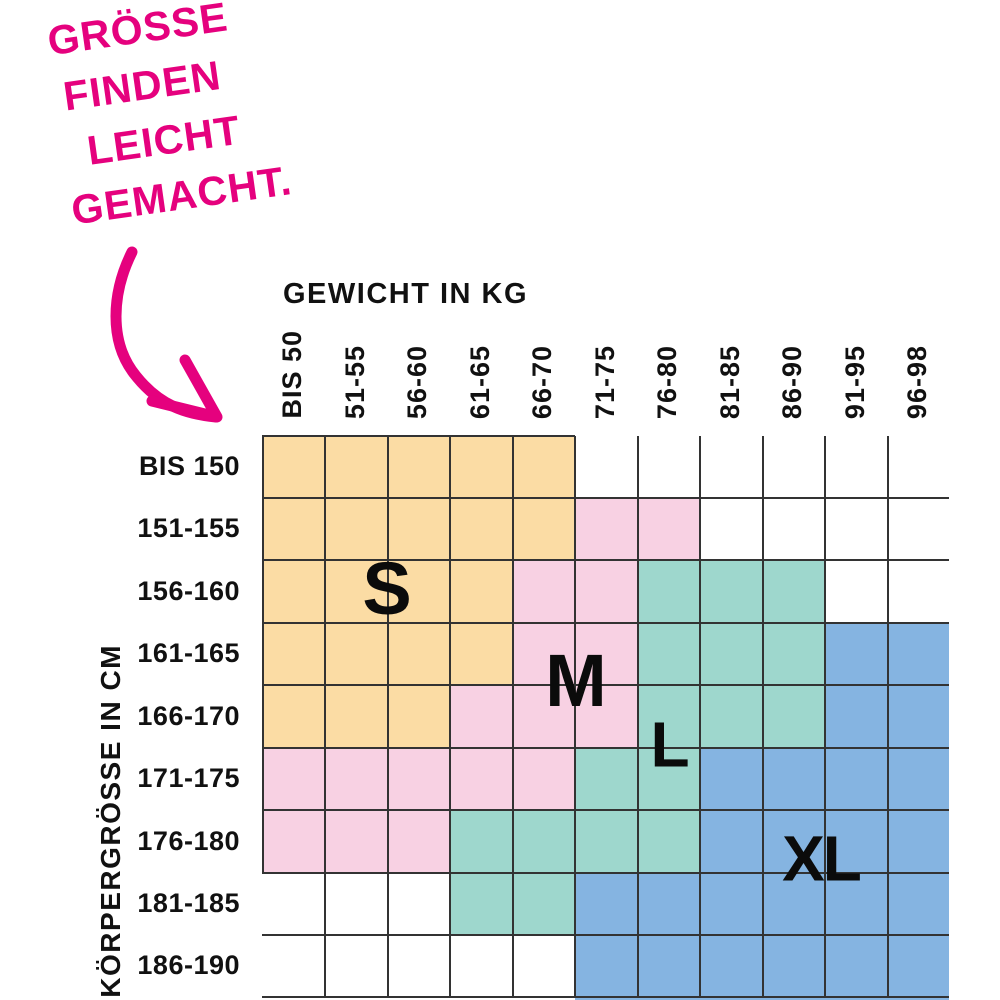 The width and height of the screenshot is (1000, 1000). I want to click on height-tick-label: 166-170, so click(188, 715).